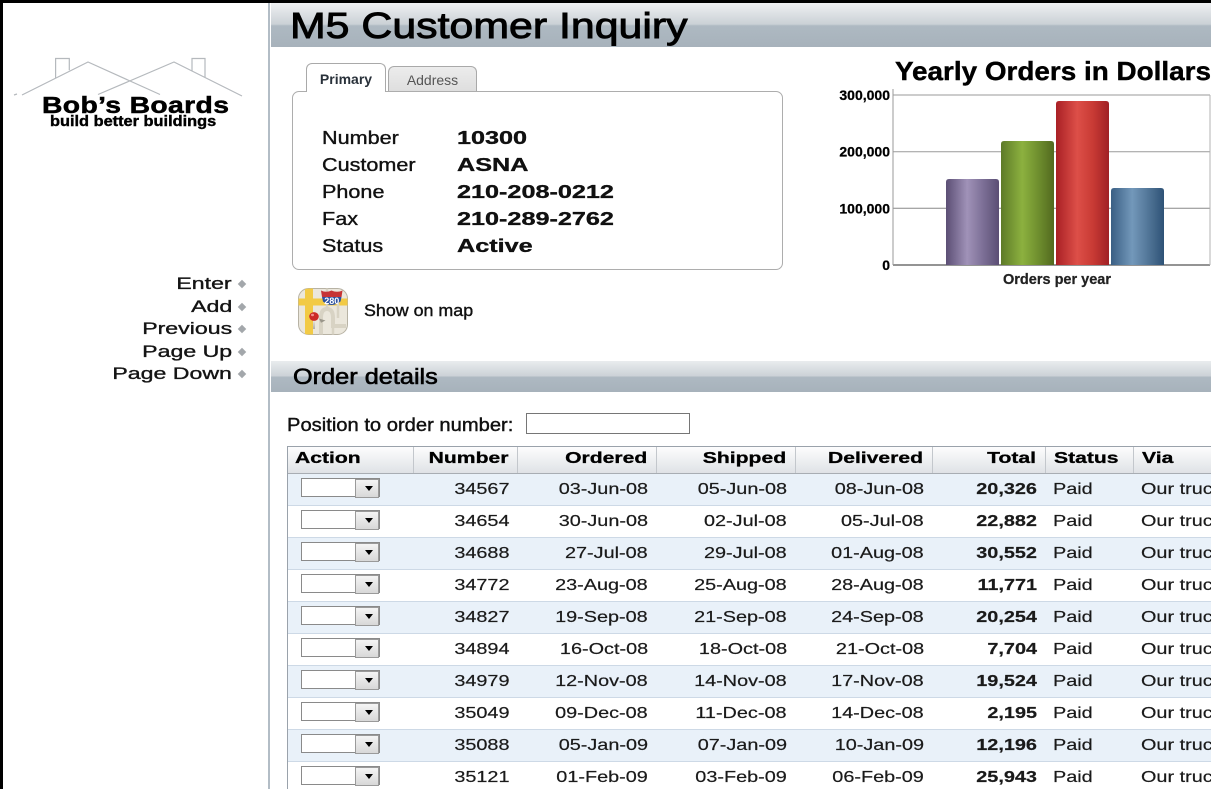 The width and height of the screenshot is (1211, 789). I want to click on svg-text: 300,000, so click(864, 95).